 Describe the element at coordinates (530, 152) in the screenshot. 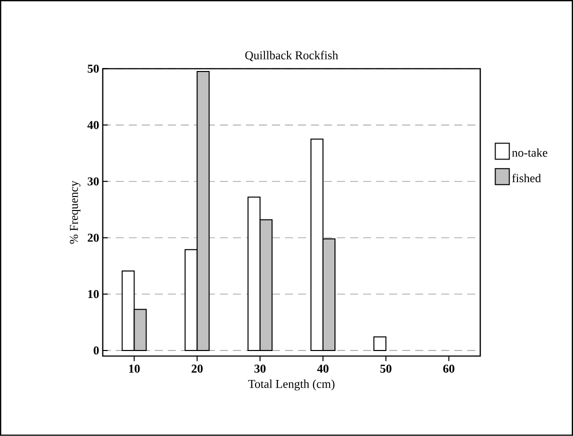

I see `legend-label: no-take` at that location.